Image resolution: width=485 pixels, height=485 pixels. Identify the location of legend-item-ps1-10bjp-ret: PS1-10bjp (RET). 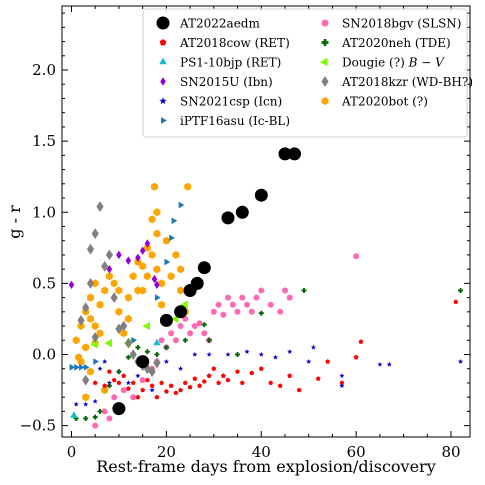
(220, 63).